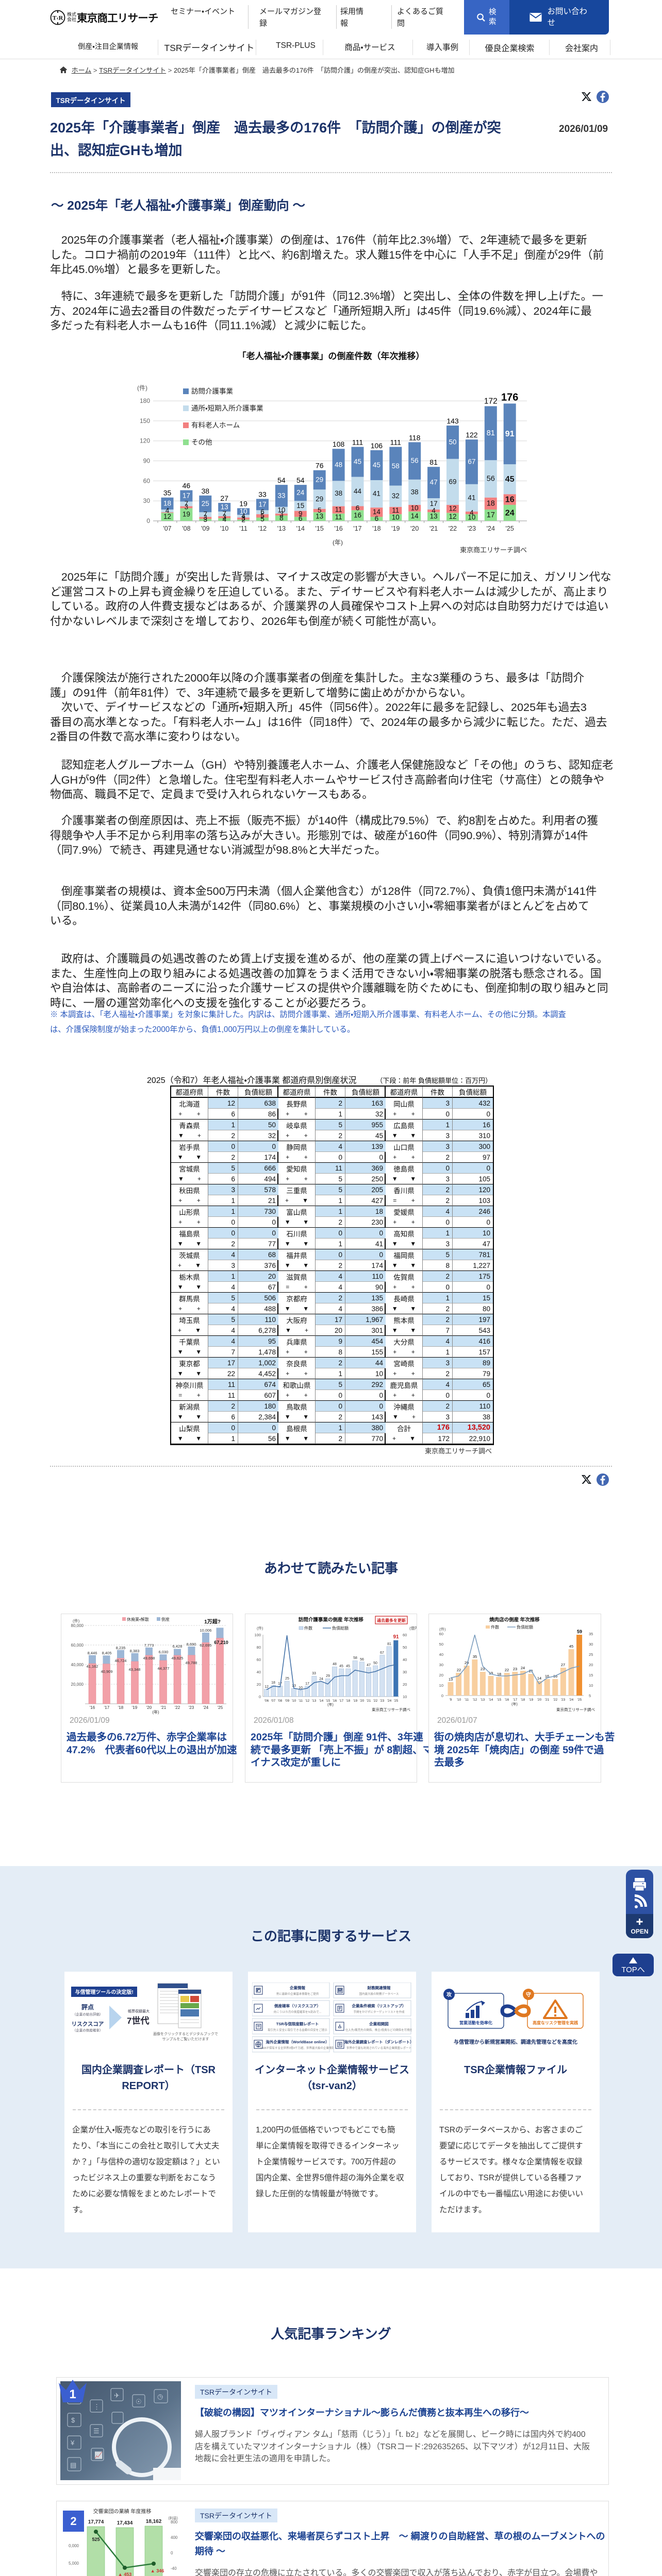 The width and height of the screenshot is (662, 2576). What do you see at coordinates (297, 2023) in the screenshot?
I see `svg-text: TSR与信限度額レポート` at bounding box center [297, 2023].